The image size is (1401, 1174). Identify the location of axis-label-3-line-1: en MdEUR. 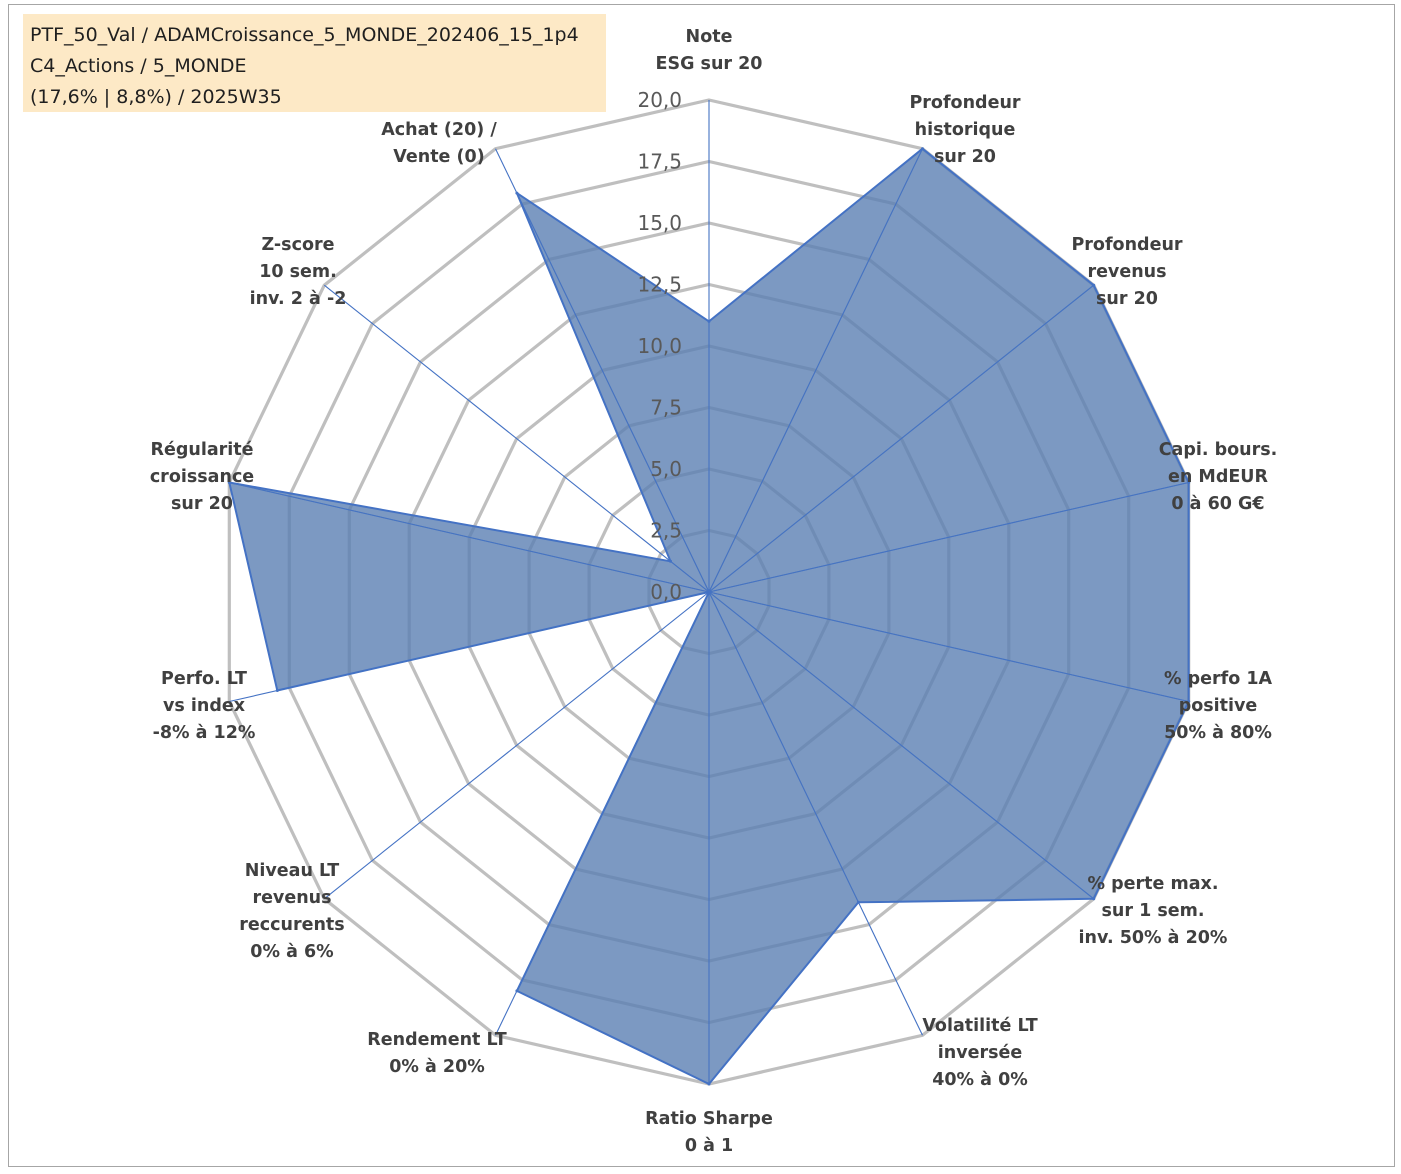
(1218, 477).